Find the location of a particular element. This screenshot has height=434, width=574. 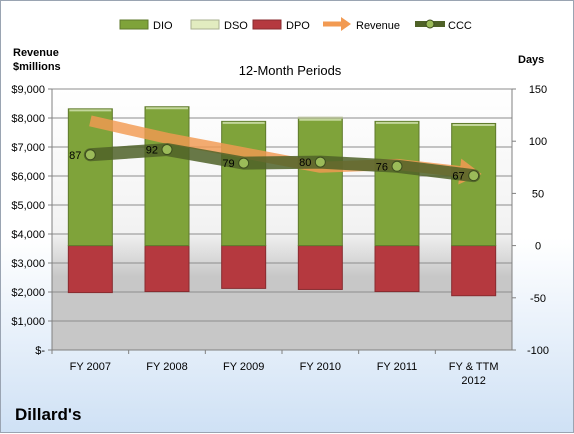

legend-swatch-ccc-marker is located at coordinates (430, 24).